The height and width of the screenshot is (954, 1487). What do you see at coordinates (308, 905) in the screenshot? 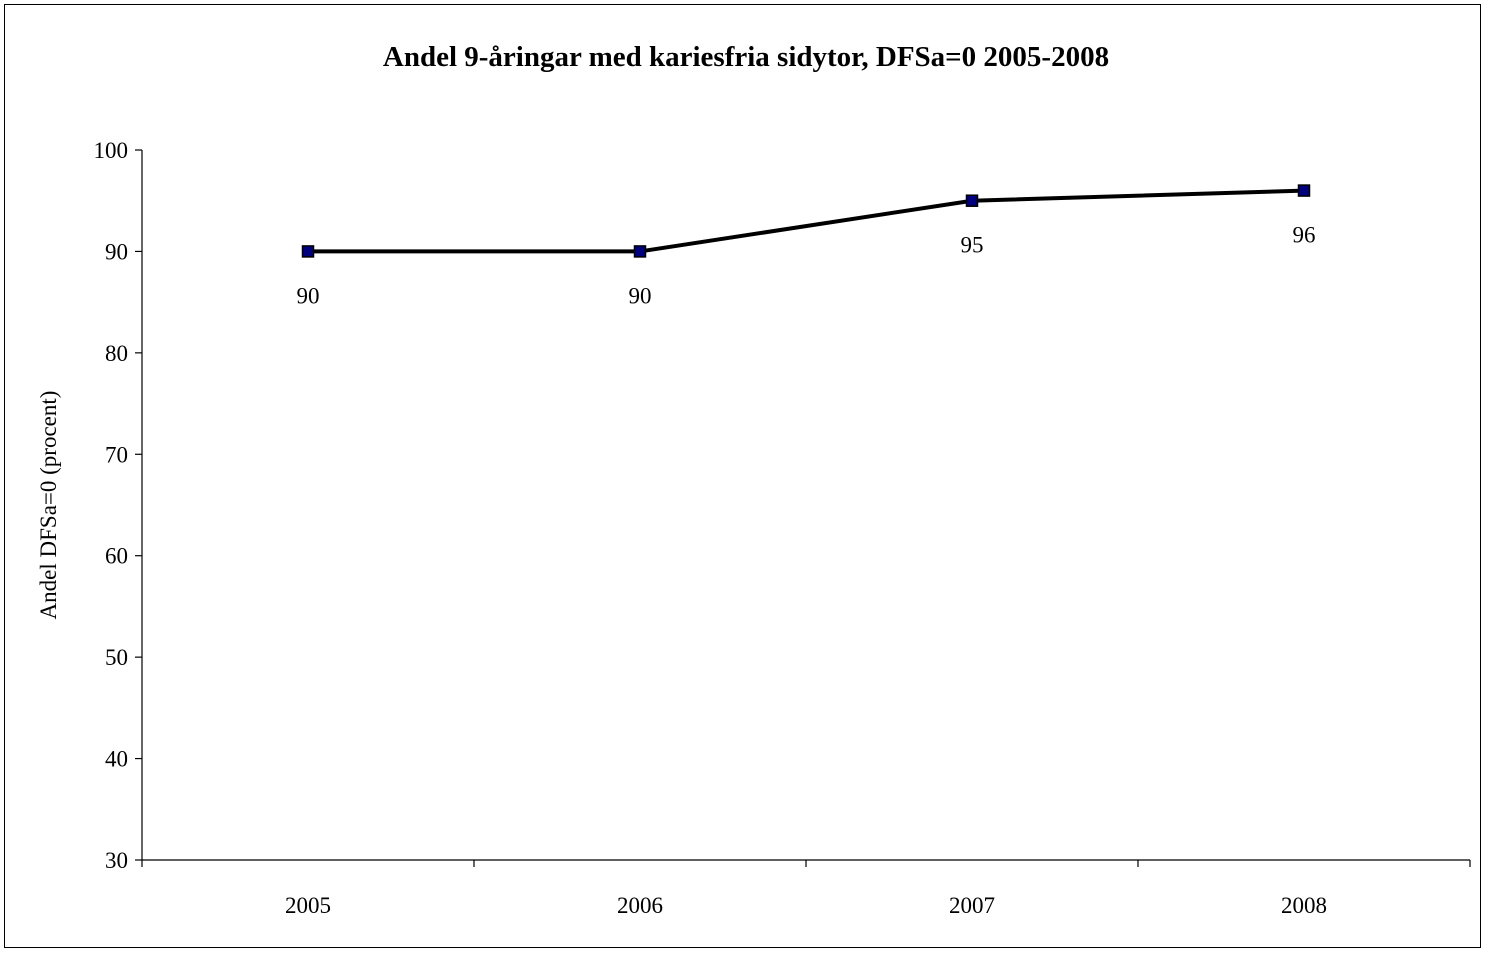
I see `x-tick-label: 2005` at bounding box center [308, 905].